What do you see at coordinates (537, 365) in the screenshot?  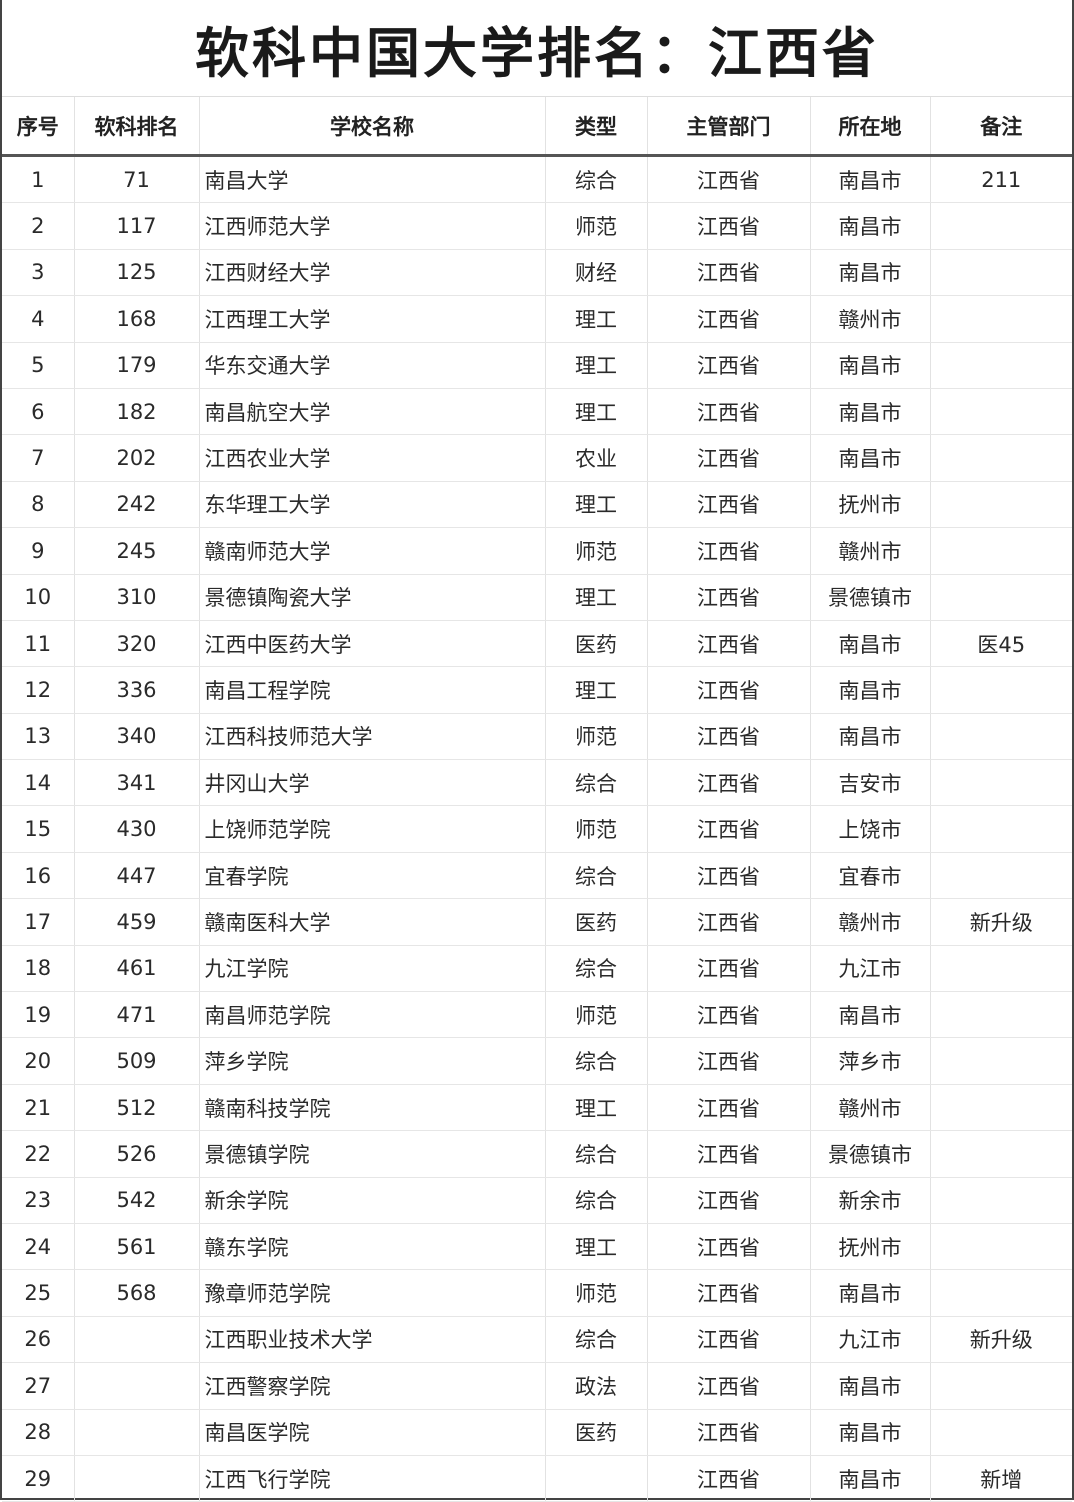 I see `table-row: 5 179 华东交通大学 理工 江西省 南昌市` at bounding box center [537, 365].